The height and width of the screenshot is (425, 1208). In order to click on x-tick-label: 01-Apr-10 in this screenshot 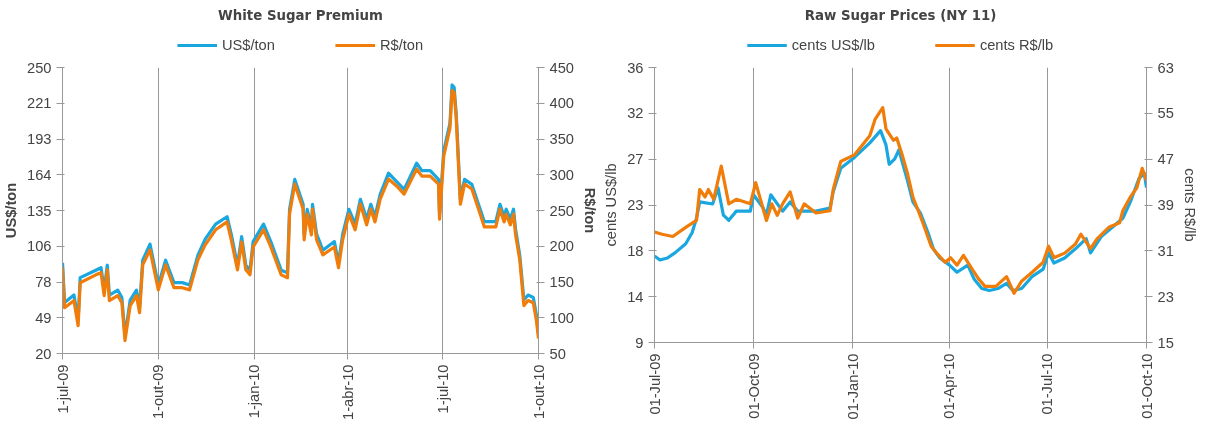, I will do `click(949, 386)`.